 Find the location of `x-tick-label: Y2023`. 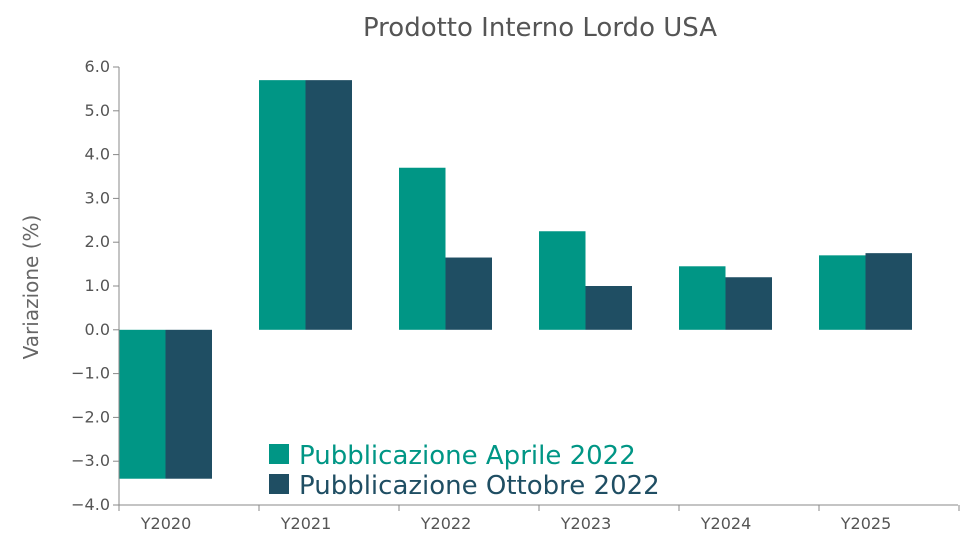

x-tick-label: Y2023 is located at coordinates (586, 523).